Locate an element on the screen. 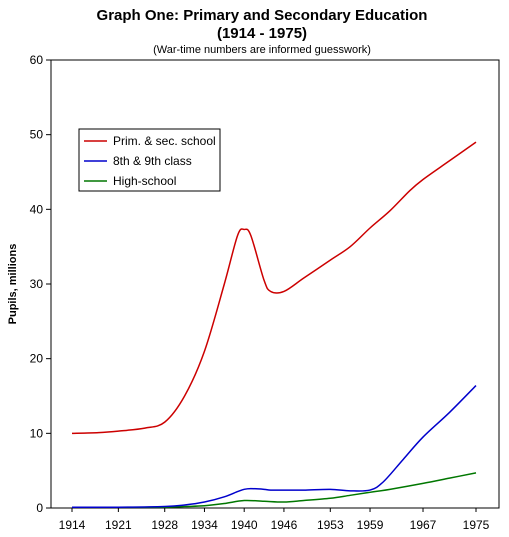 This screenshot has width=509, height=537. y-tick-label: 10 is located at coordinates (37, 433).